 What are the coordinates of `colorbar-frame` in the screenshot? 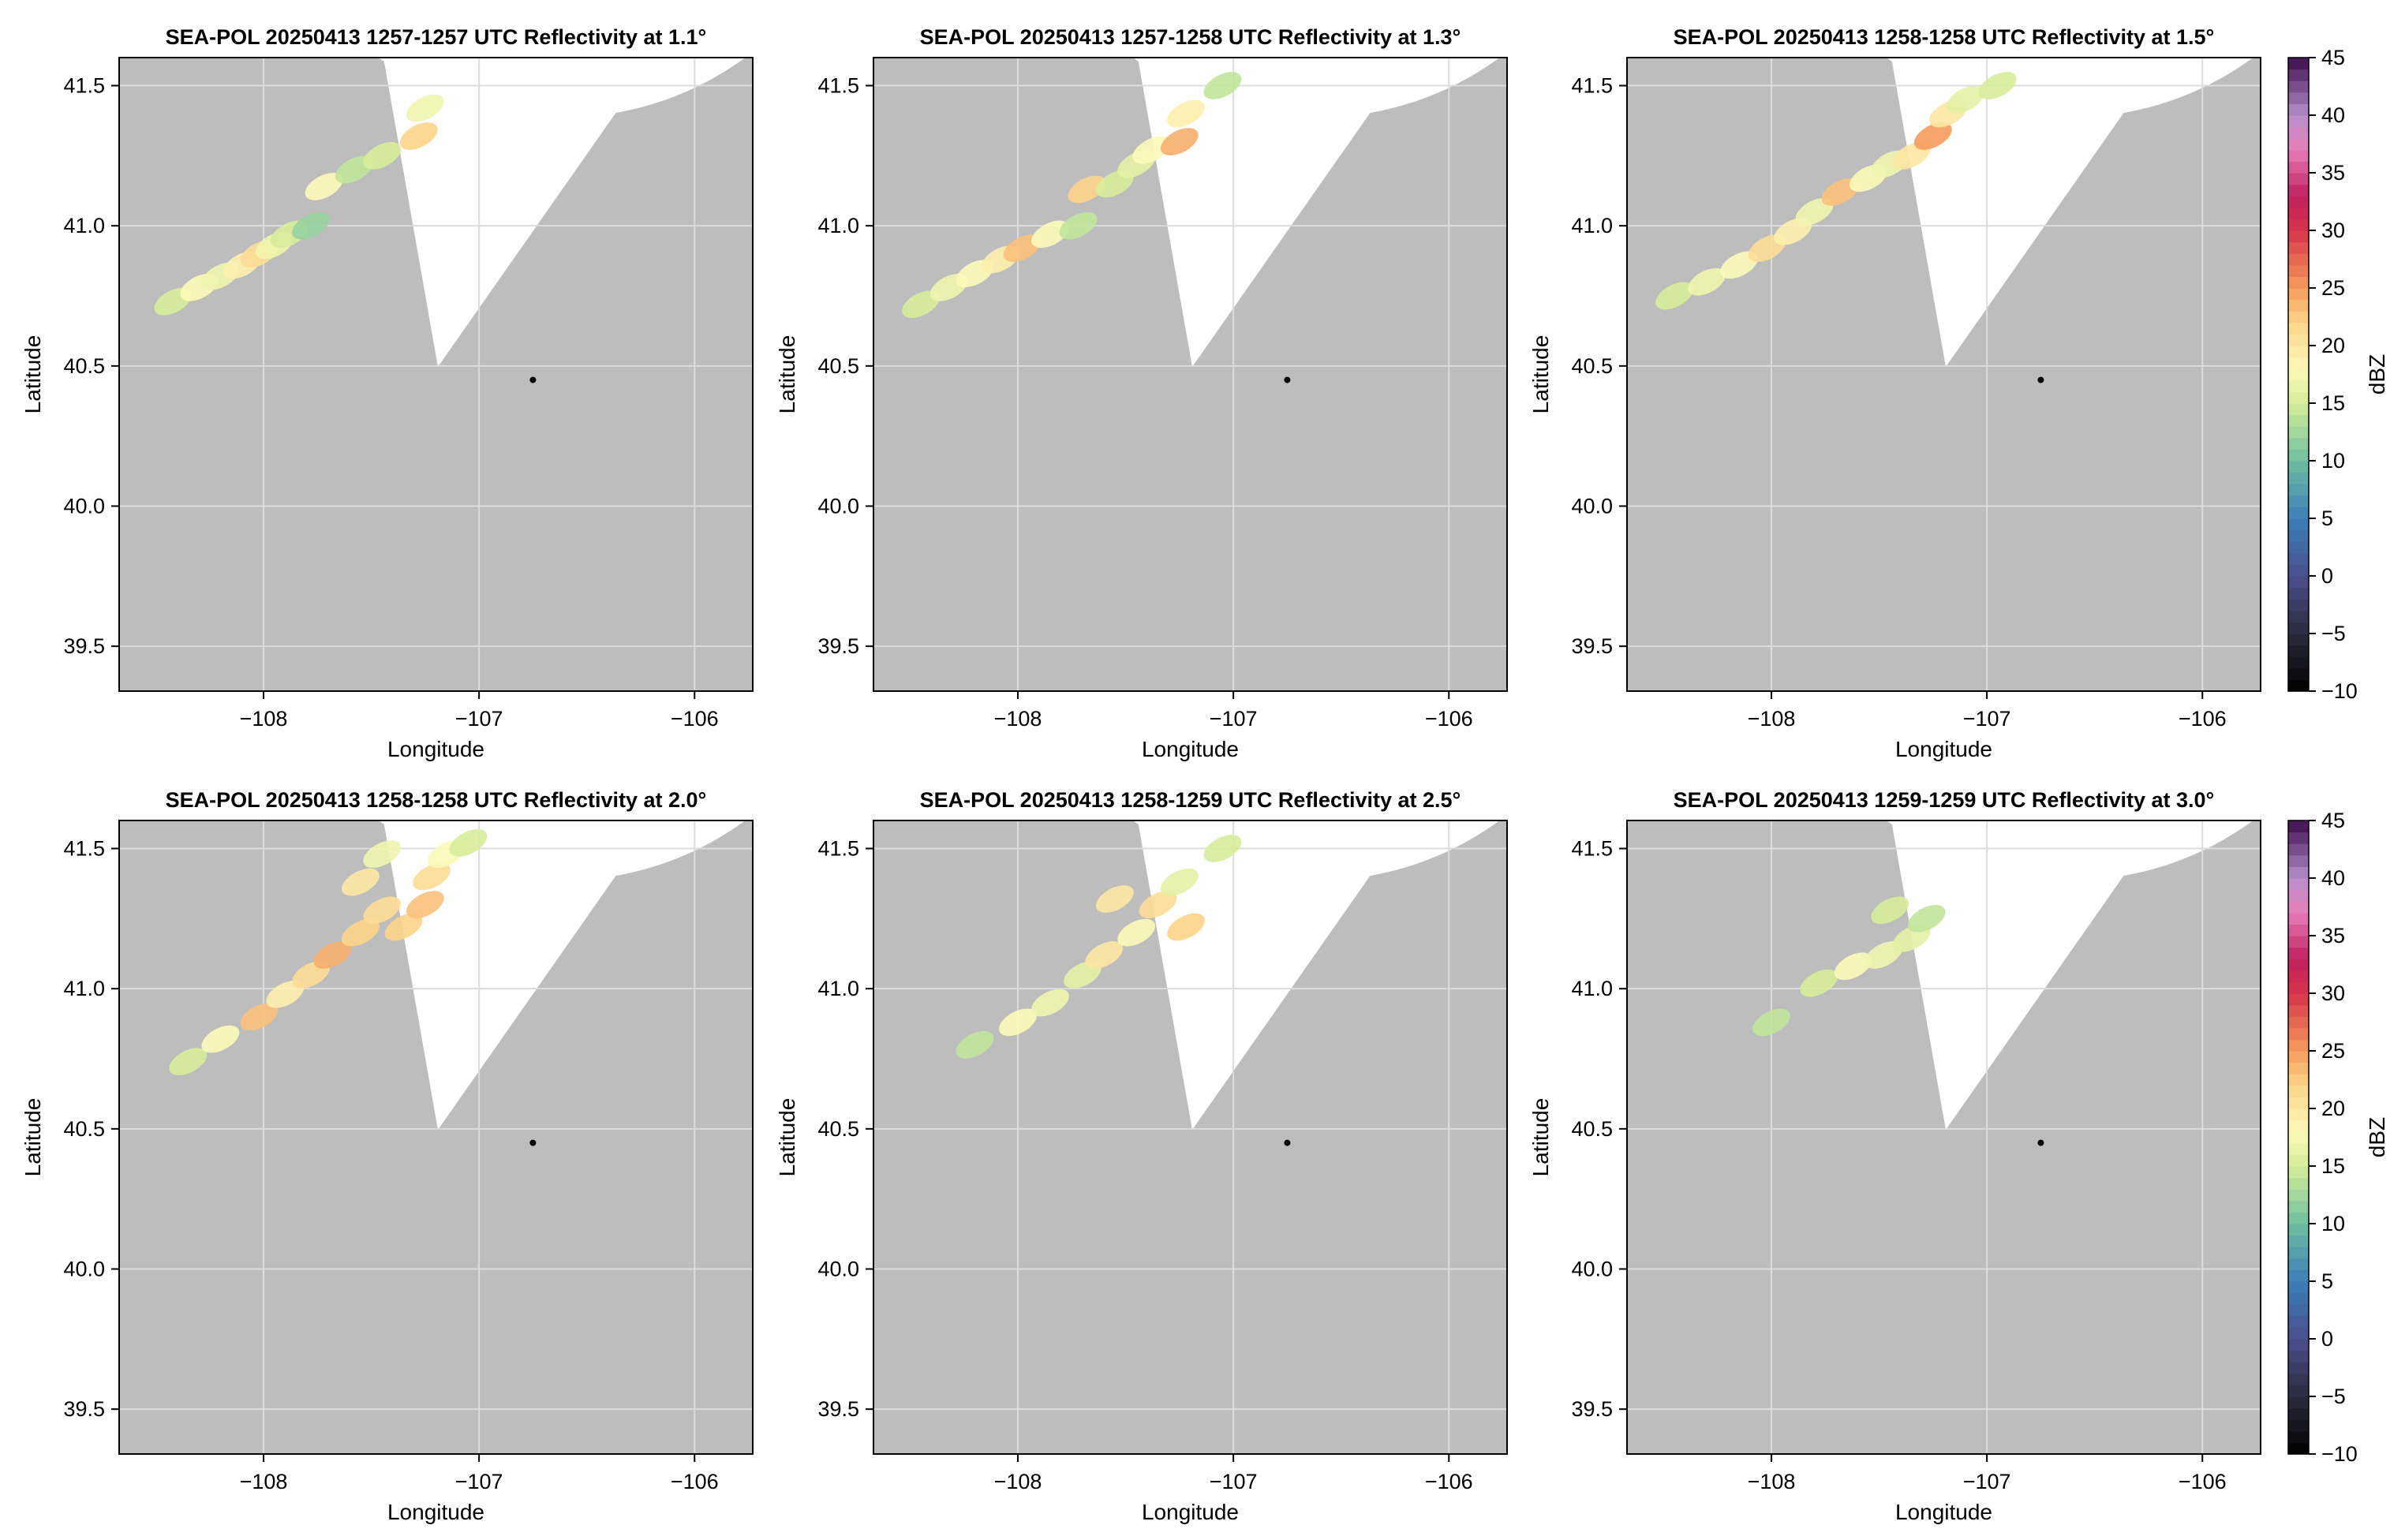 It's located at (2298, 1137).